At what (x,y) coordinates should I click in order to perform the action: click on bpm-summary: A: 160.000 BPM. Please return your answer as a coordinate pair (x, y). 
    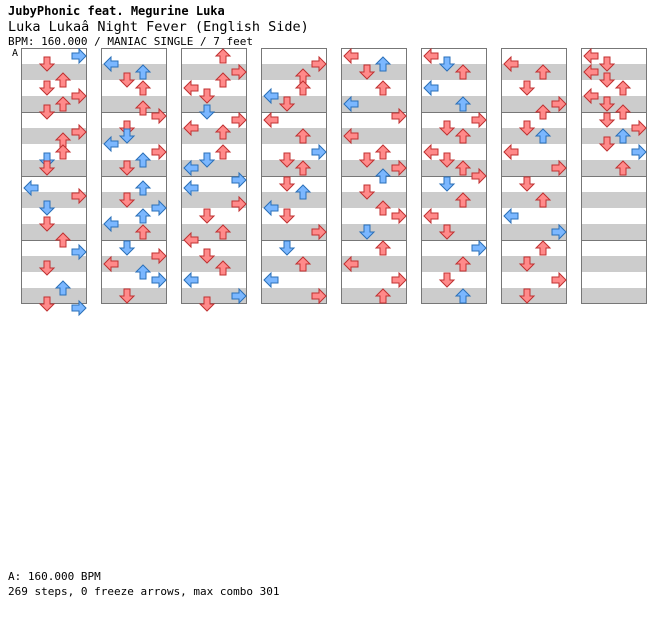
    Looking at the image, I should click on (54, 576).